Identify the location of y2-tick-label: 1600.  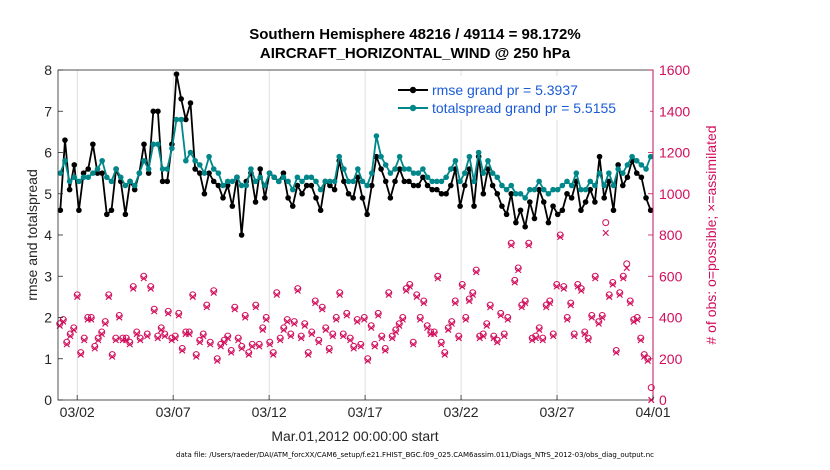
(674, 70).